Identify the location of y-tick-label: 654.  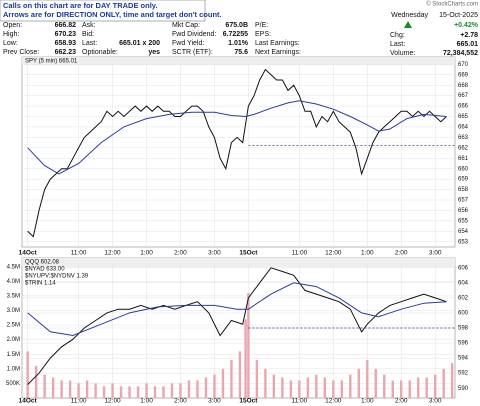
(463, 232).